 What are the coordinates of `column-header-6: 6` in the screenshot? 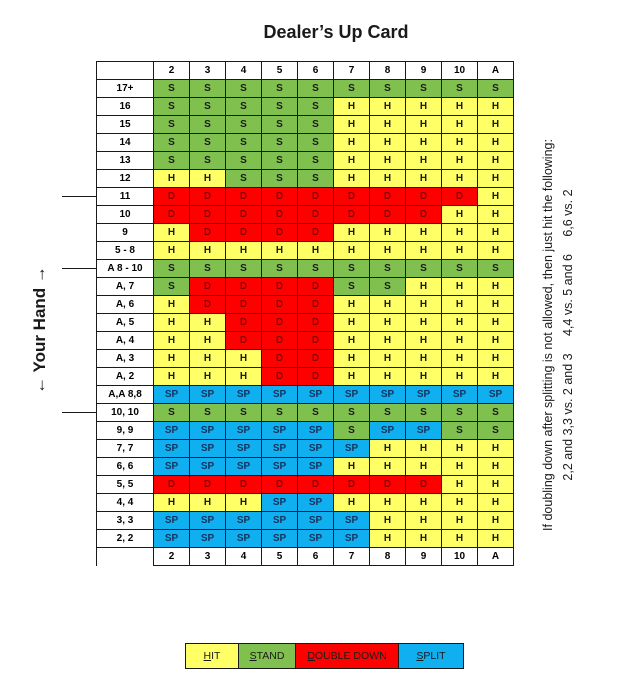 It's located at (315, 556).